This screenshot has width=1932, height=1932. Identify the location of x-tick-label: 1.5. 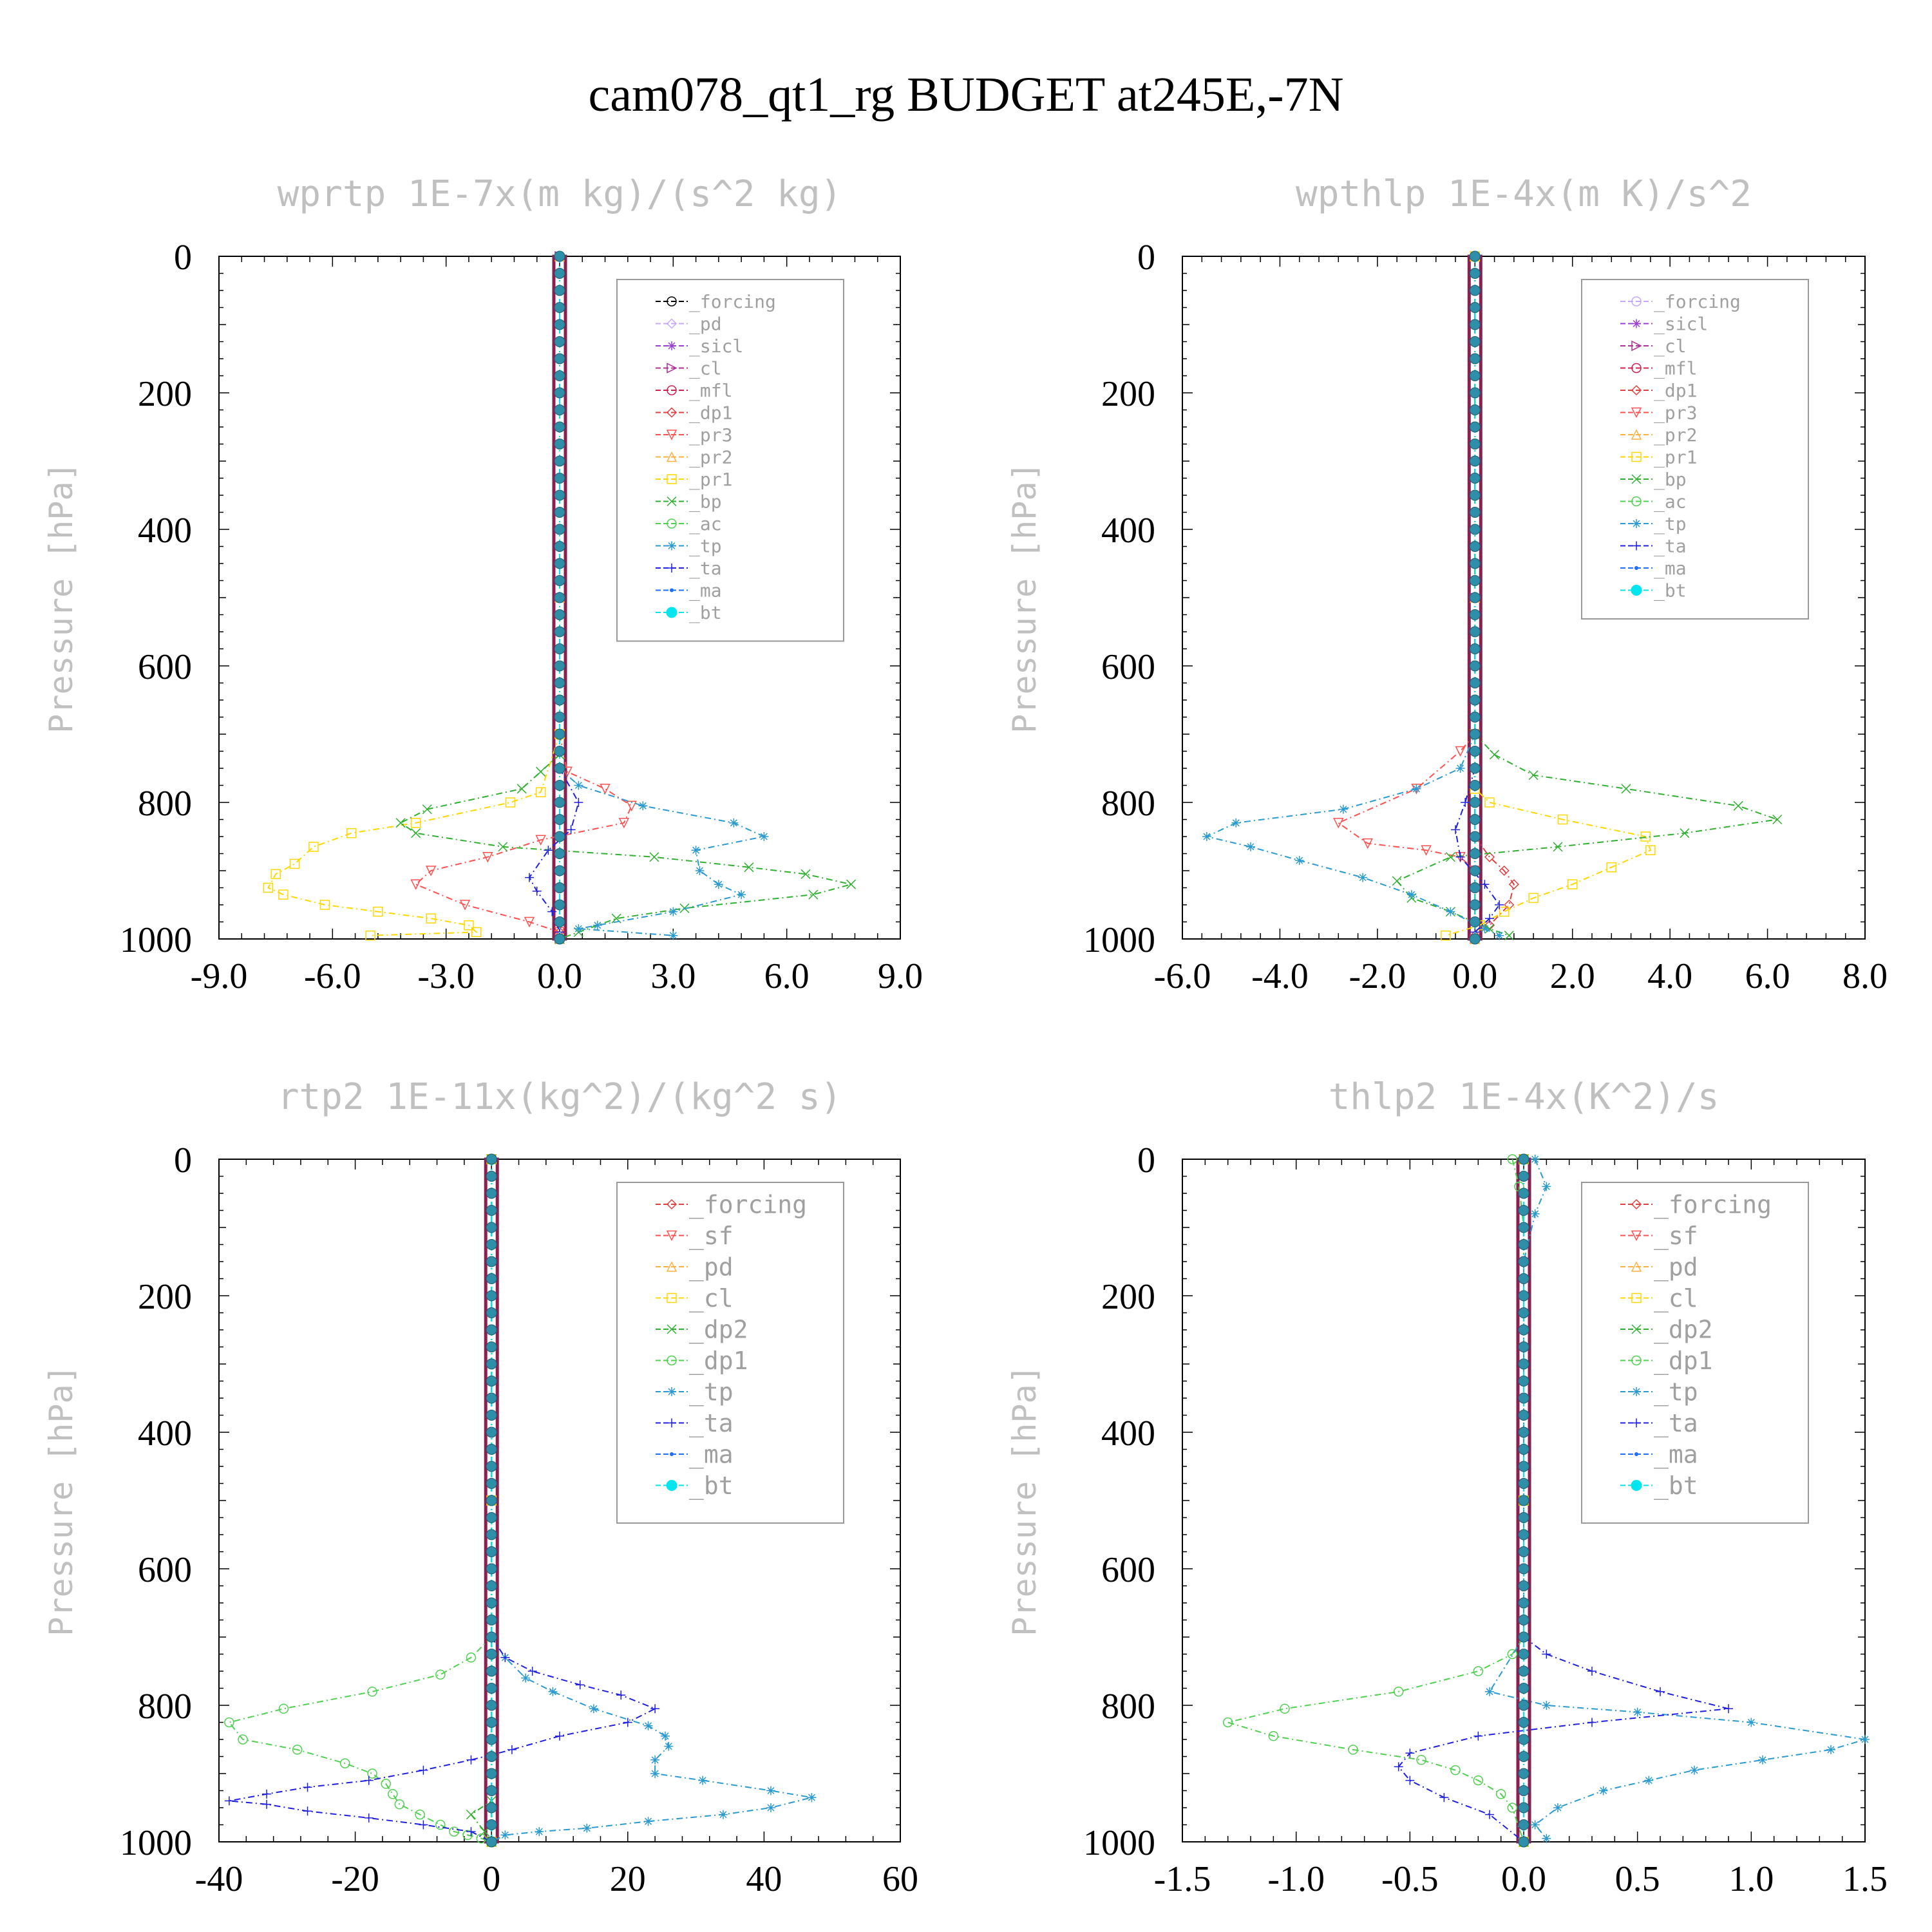
(1865, 1879).